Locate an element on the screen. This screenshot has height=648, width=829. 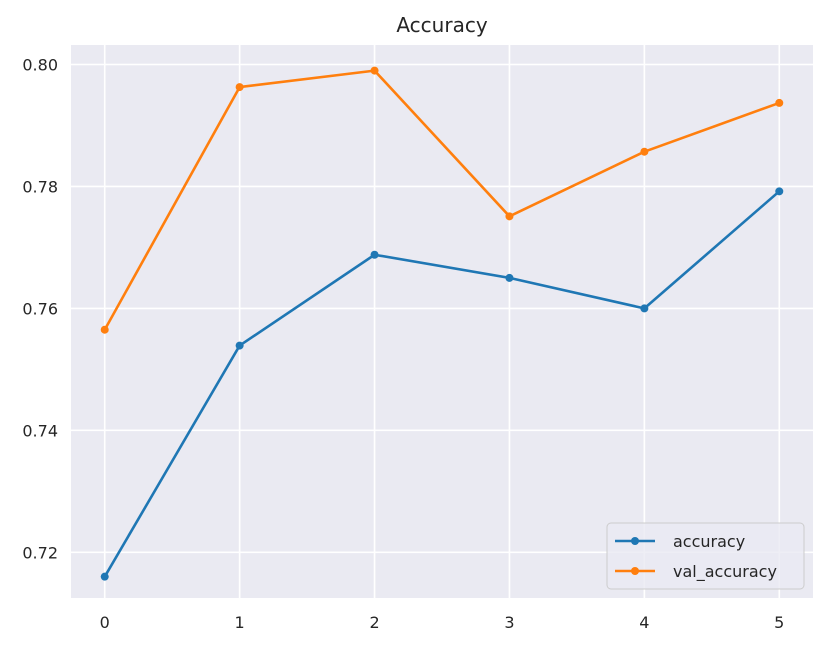
y-tick-label: 0.74 is located at coordinates (40, 430).